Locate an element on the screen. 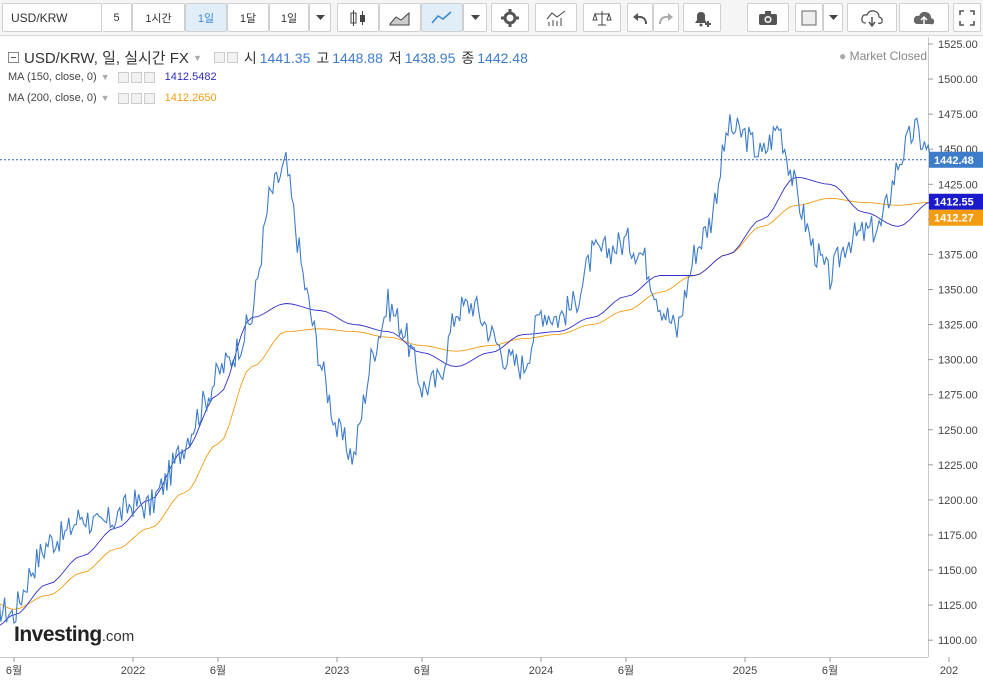  line-chart-button is located at coordinates (442, 17).